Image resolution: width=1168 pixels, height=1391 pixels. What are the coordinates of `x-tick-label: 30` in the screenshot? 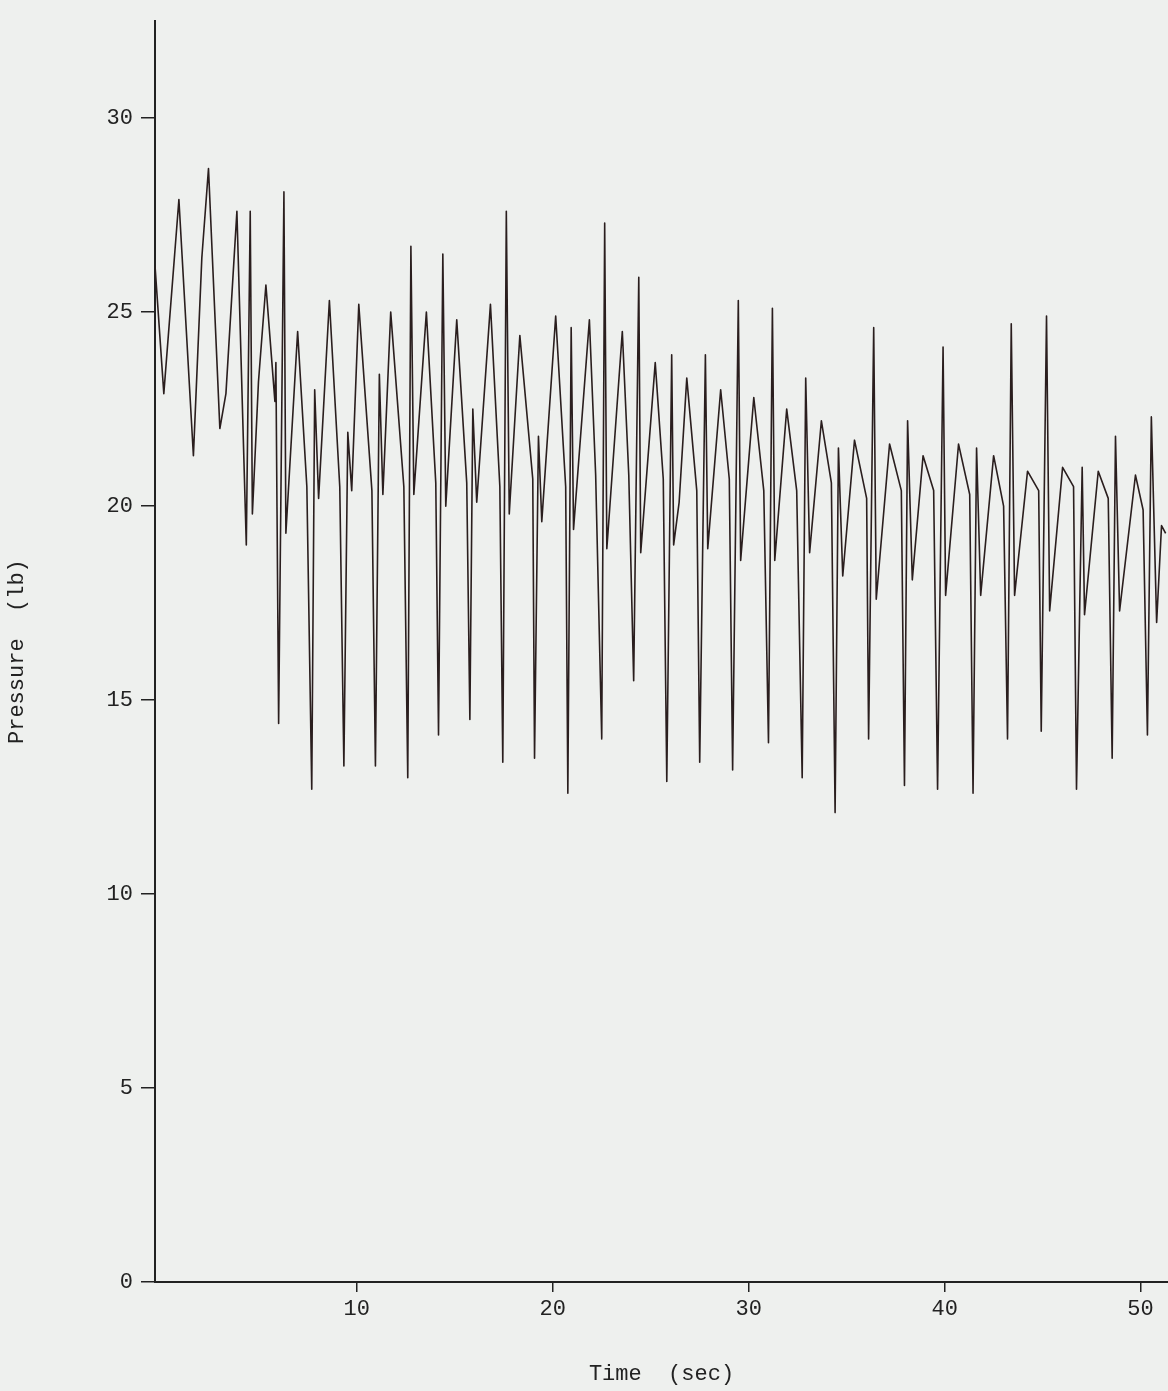 It's located at (748, 1310).